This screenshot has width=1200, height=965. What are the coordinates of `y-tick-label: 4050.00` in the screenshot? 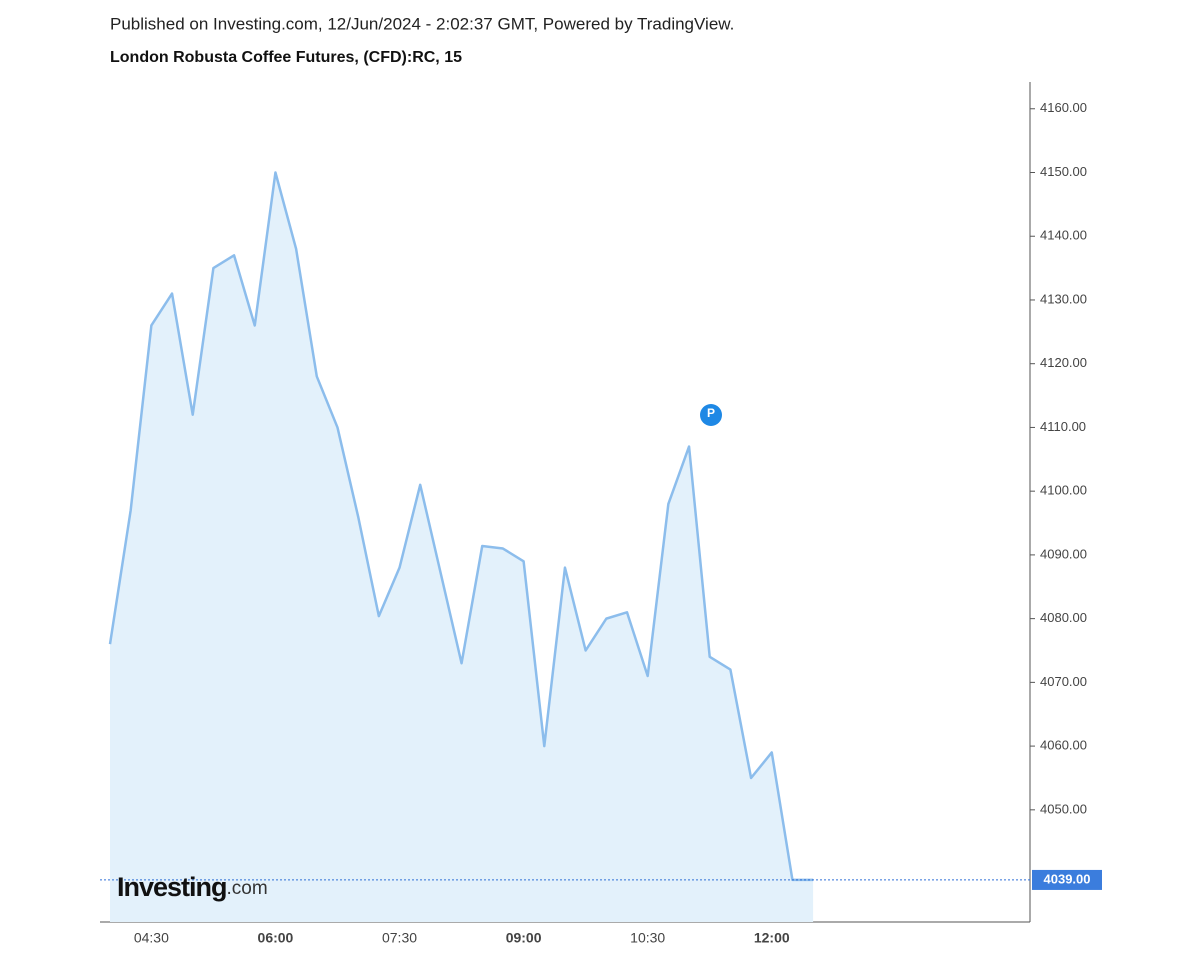 It's located at (1063, 808).